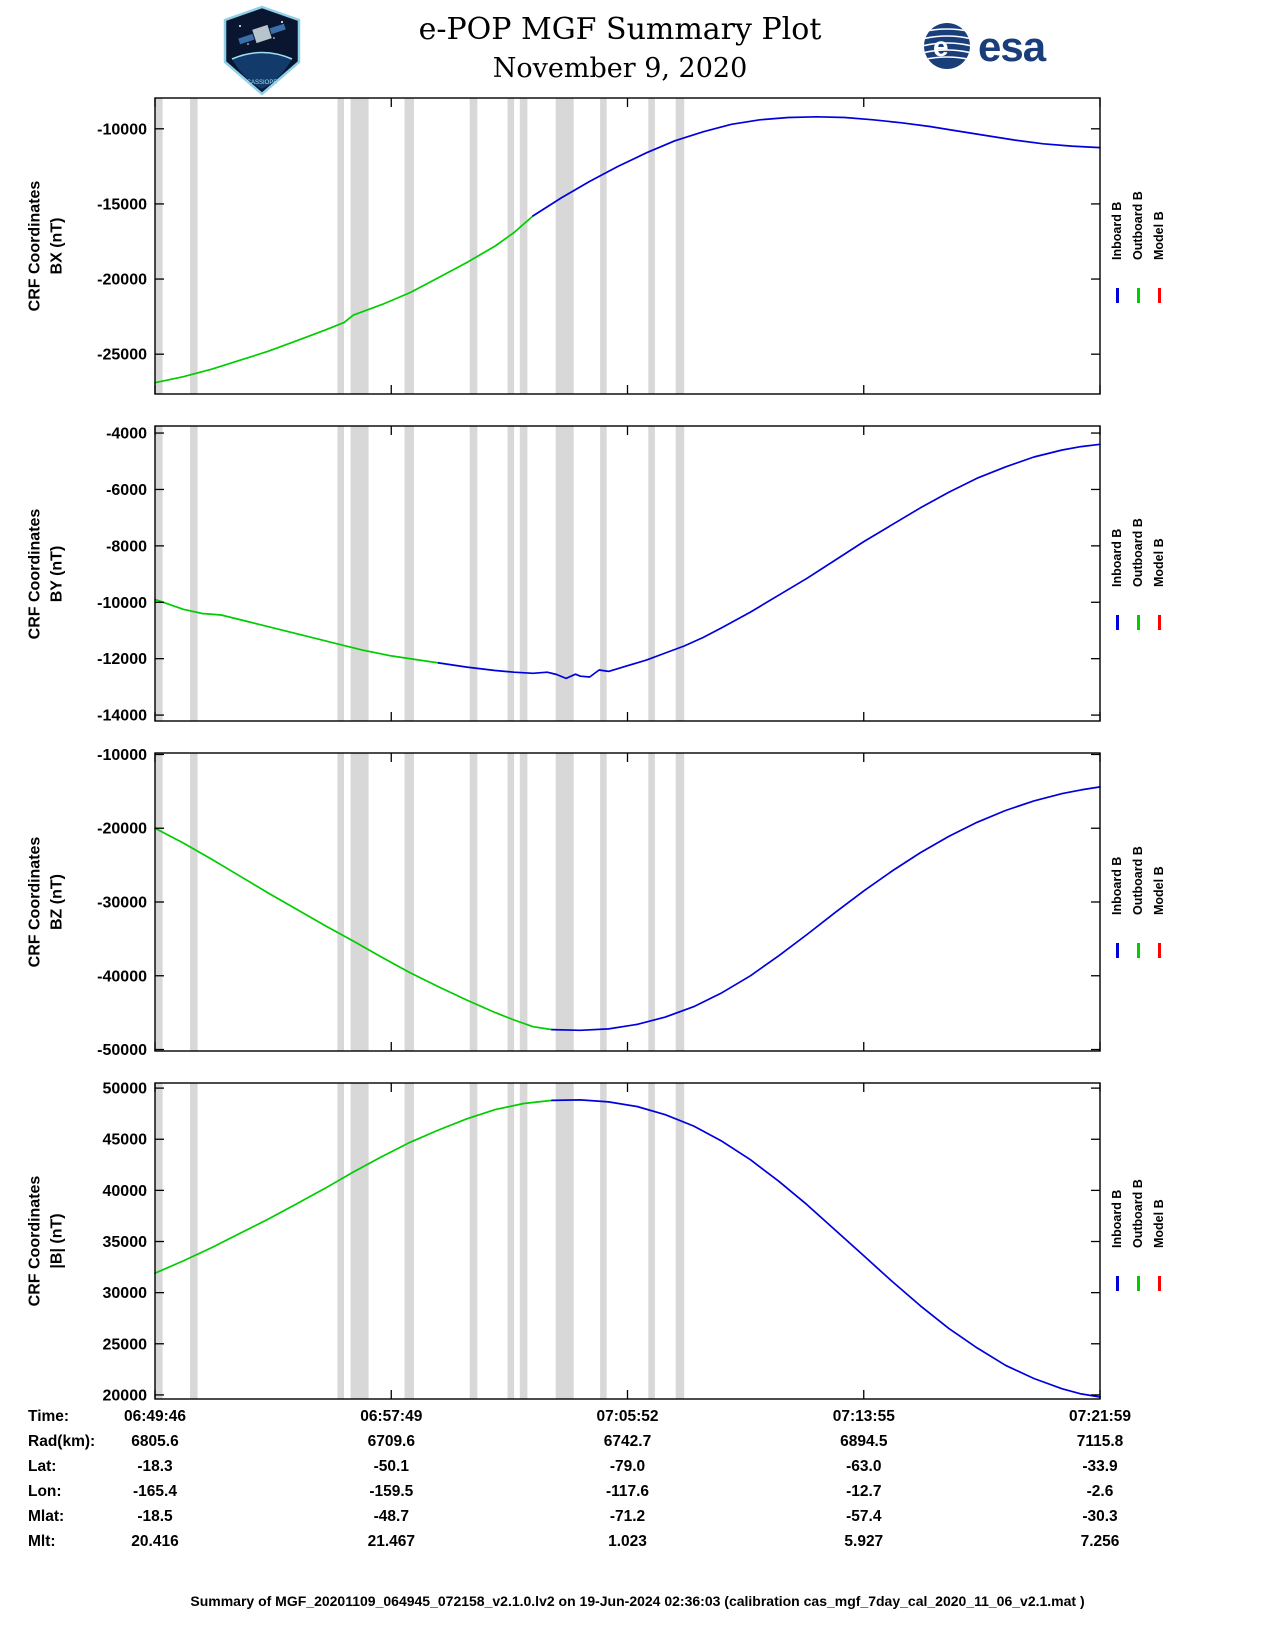 The width and height of the screenshot is (1275, 1650). Describe the element at coordinates (627, 1466) in the screenshot. I see `ephemeris-value: -79.0` at that location.